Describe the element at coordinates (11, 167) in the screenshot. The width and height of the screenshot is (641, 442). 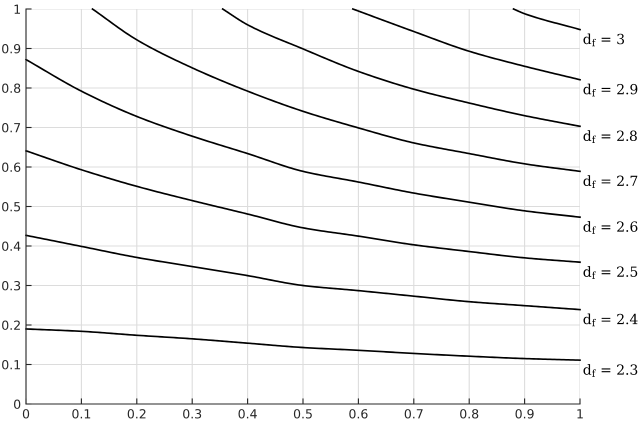
I see `y-tick-label: 0.6` at that location.